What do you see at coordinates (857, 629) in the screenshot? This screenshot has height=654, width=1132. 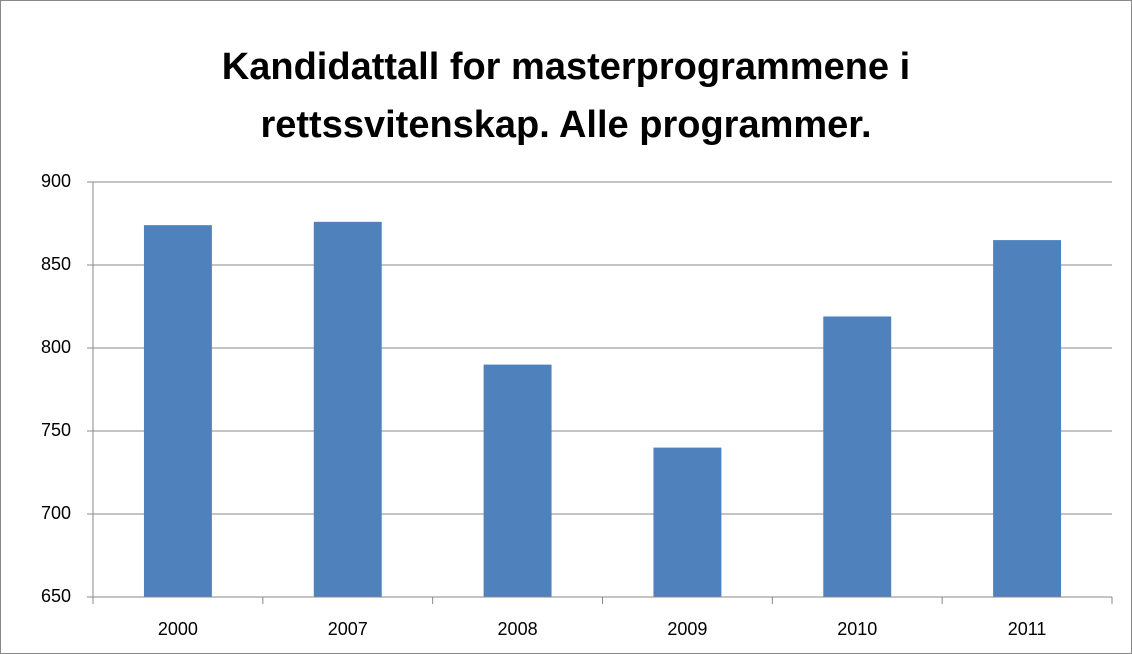 I see `x-tick-label: 2010` at bounding box center [857, 629].